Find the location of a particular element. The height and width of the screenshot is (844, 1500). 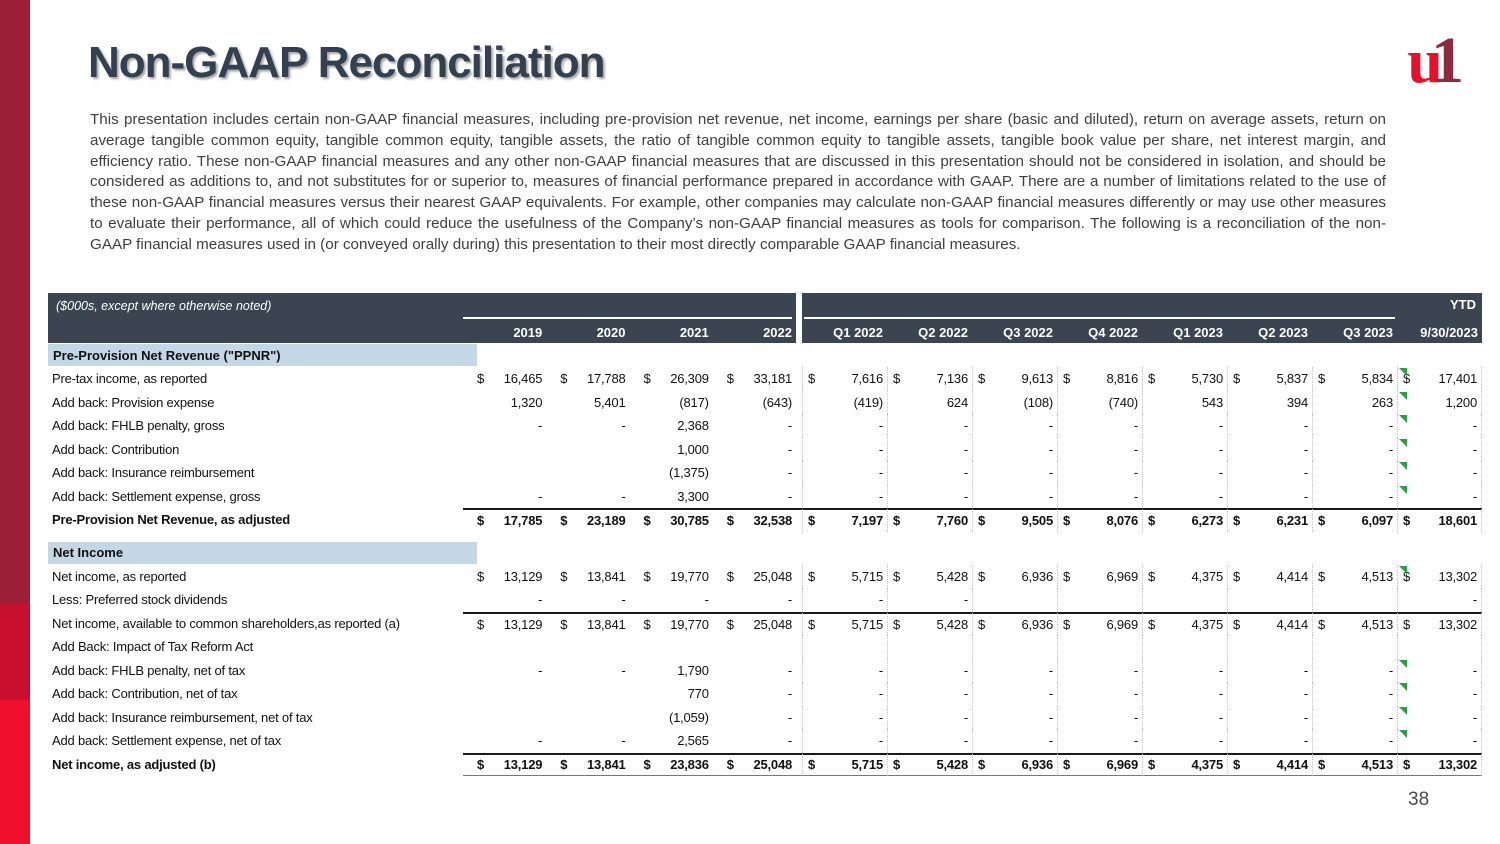

annual-value-cell: (1,059) is located at coordinates (671, 718).